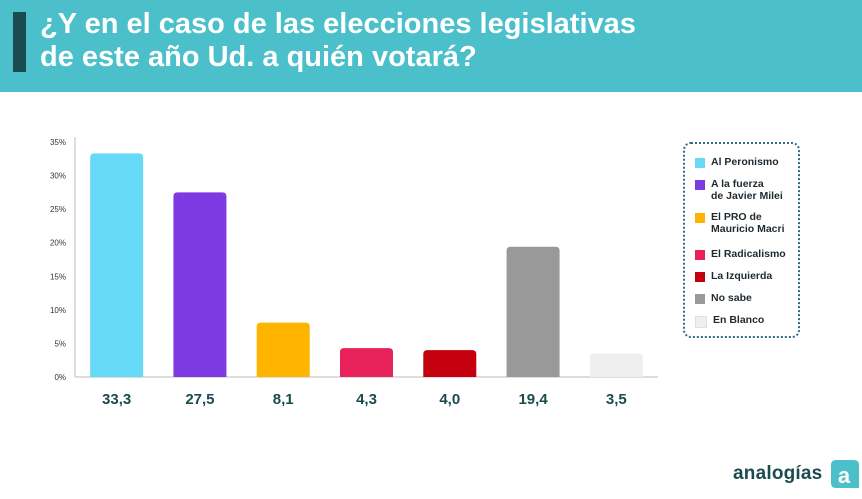 Image resolution: width=862 pixels, height=499 pixels. Describe the element at coordinates (449, 399) in the screenshot. I see `value-label-5: 4,0` at that location.